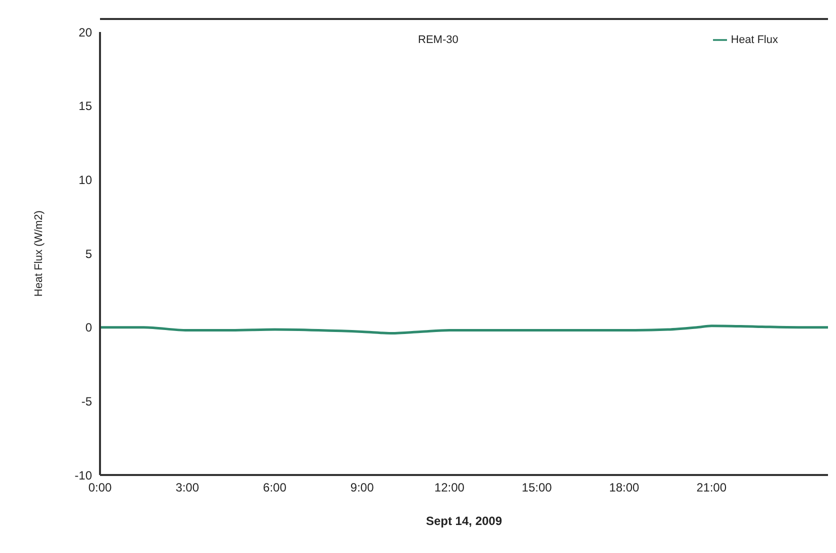 The width and height of the screenshot is (836, 553). I want to click on x-tick-label: 18:00, so click(624, 487).